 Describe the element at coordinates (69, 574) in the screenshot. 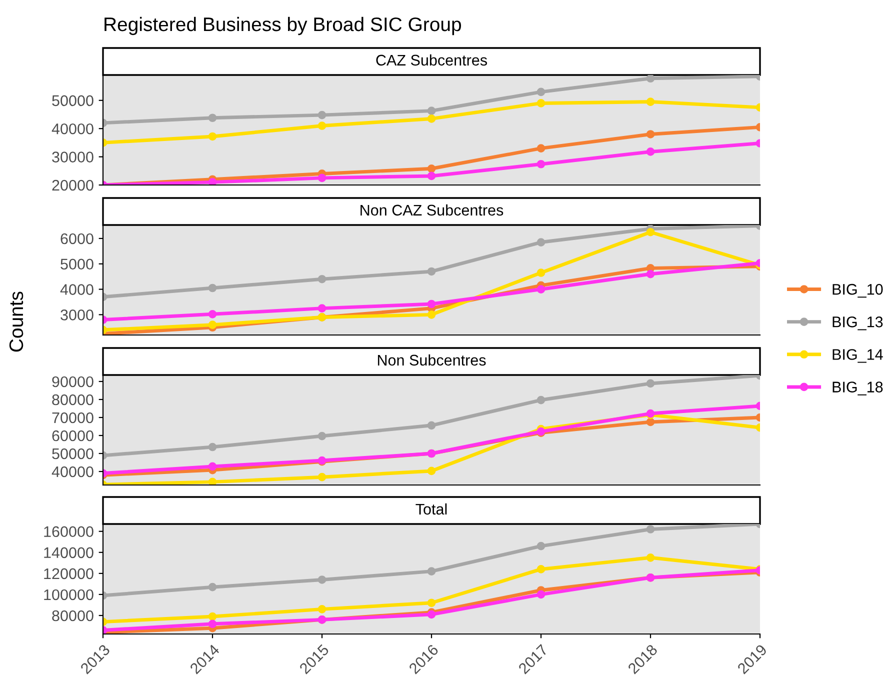

I see `y-tick-label: 120000` at that location.